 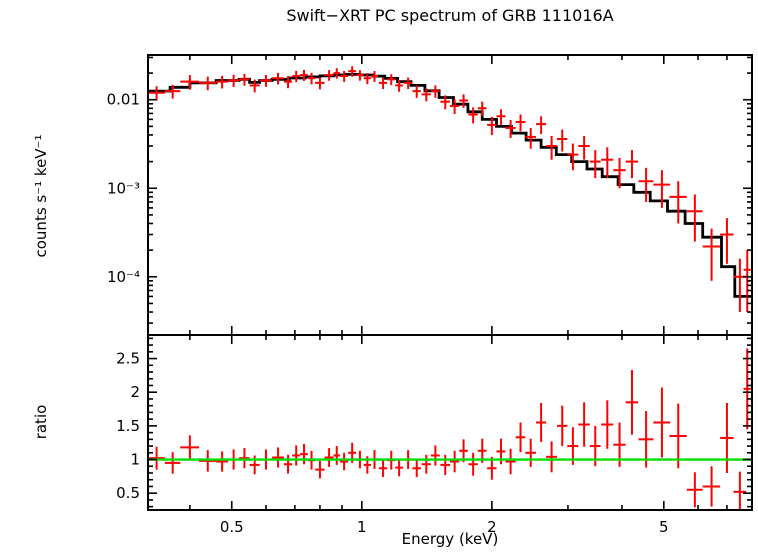 What do you see at coordinates (664, 527) in the screenshot?
I see `tick-label: 5` at bounding box center [664, 527].